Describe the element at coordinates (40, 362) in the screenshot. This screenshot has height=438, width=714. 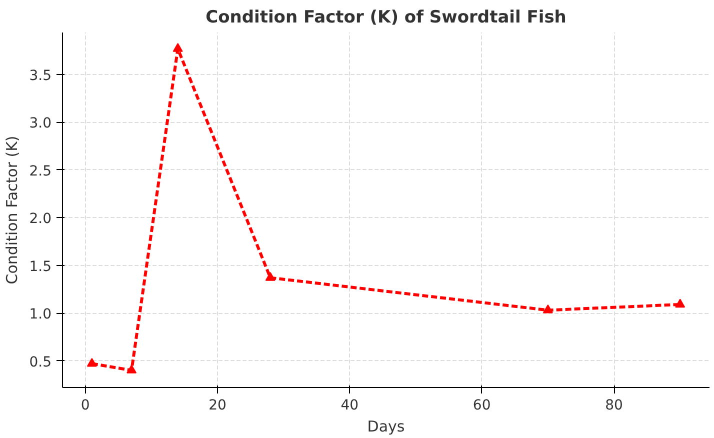
I see `y-tick-label: 0.5` at that location.